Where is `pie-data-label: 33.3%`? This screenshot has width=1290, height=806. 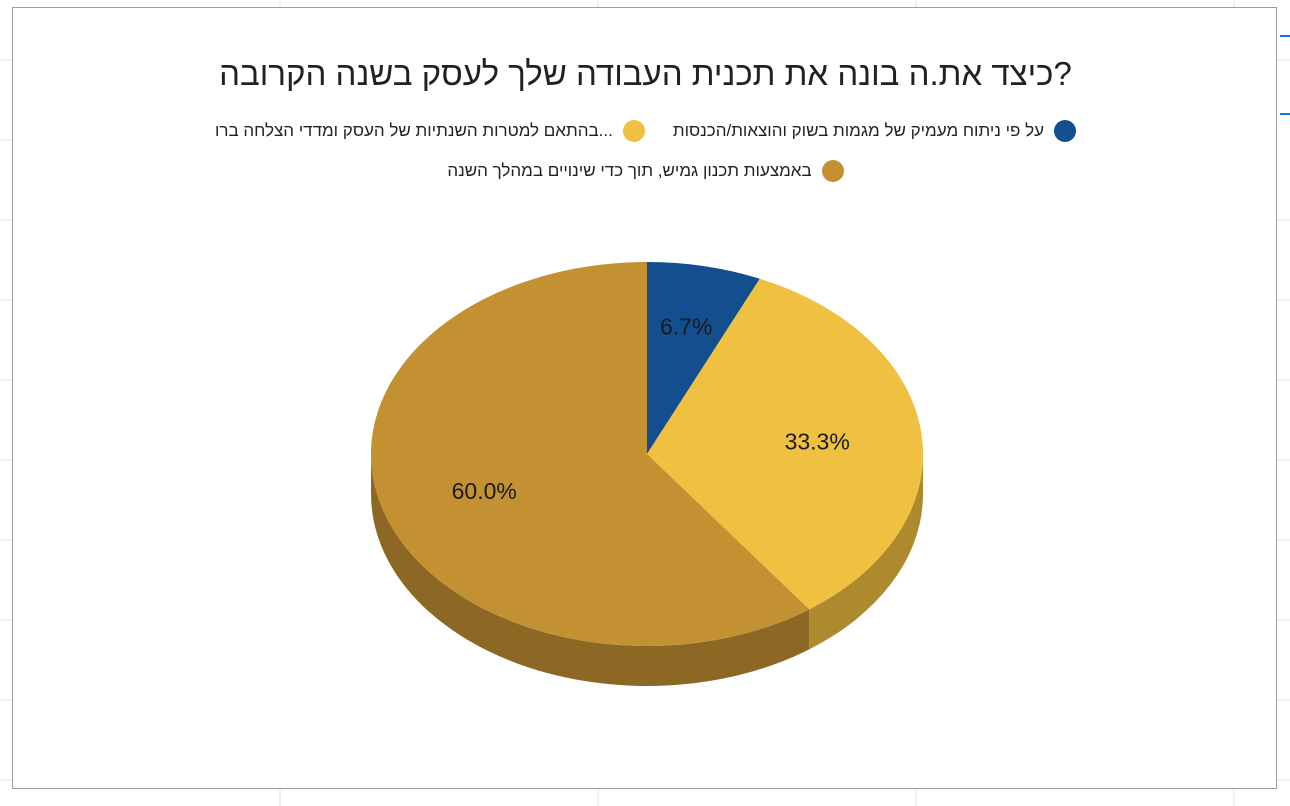 pie-data-label: 33.3% is located at coordinates (817, 442).